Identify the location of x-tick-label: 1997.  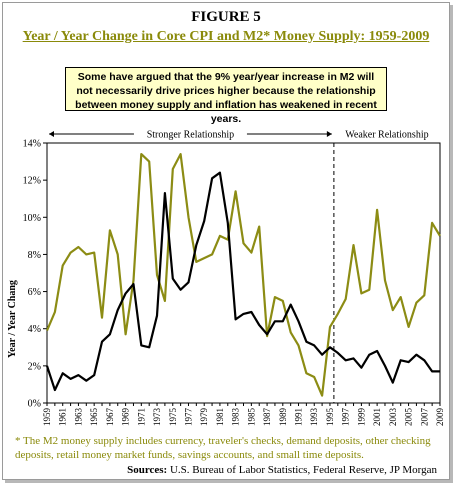
(346, 417).